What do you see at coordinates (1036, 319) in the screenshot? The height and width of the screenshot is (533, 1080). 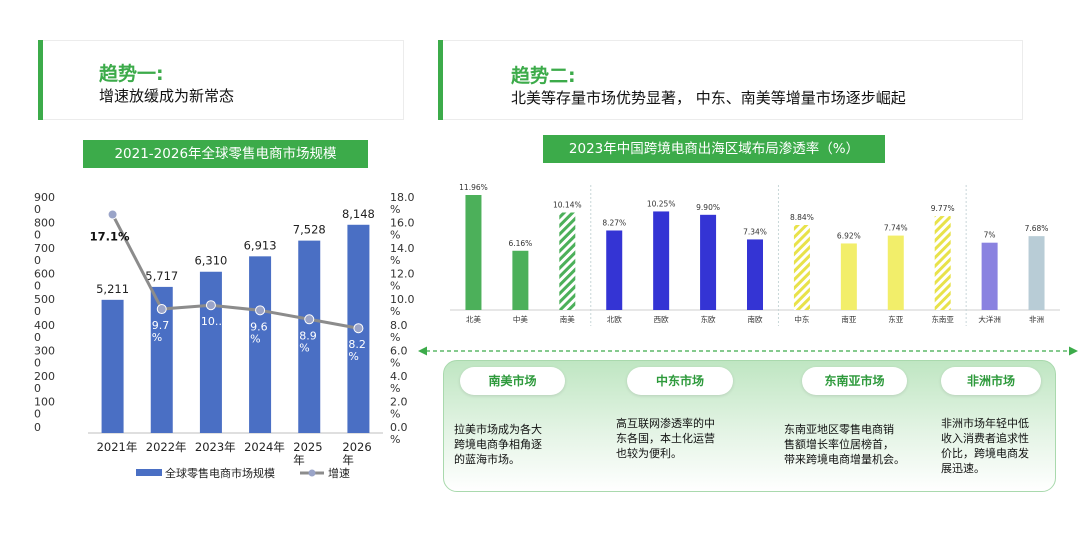 I see `x-tick-label: 非洲` at bounding box center [1036, 319].